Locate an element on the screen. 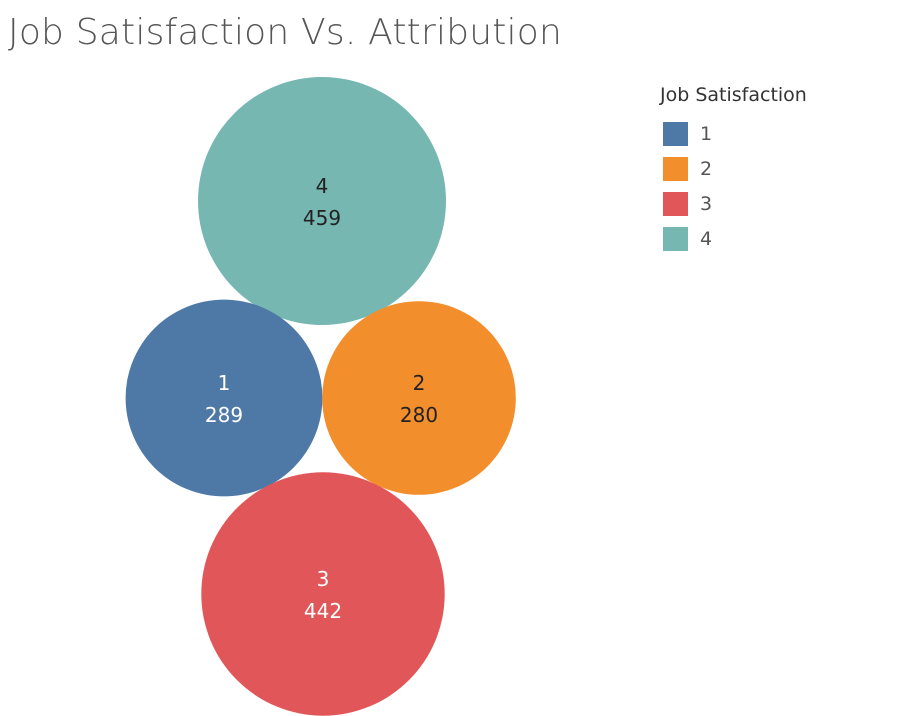 This screenshot has height=716, width=903. legend-label-3: 3 is located at coordinates (706, 203).